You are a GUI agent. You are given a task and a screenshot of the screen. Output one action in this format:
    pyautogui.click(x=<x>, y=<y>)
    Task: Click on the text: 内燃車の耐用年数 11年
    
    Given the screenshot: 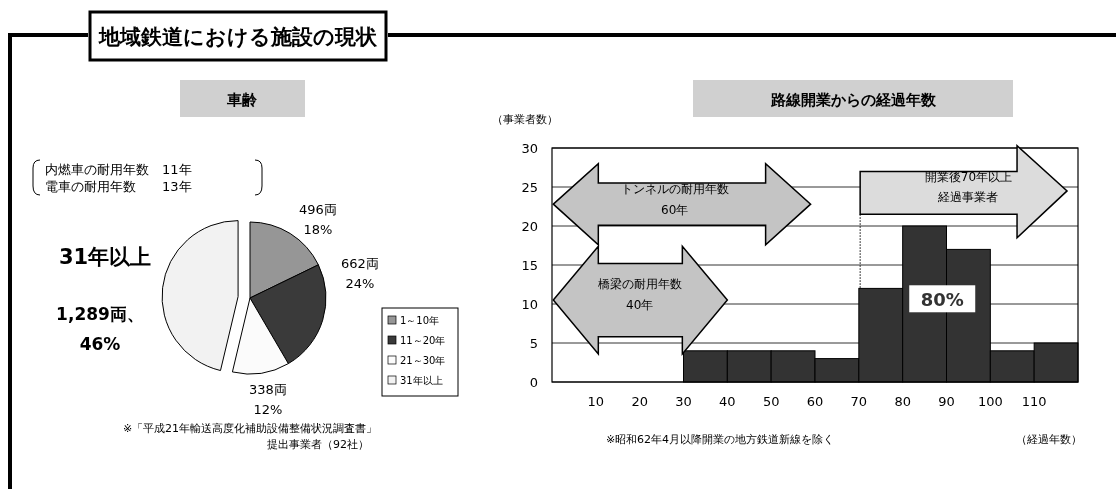 What is the action you would take?
    pyautogui.click(x=118, y=169)
    